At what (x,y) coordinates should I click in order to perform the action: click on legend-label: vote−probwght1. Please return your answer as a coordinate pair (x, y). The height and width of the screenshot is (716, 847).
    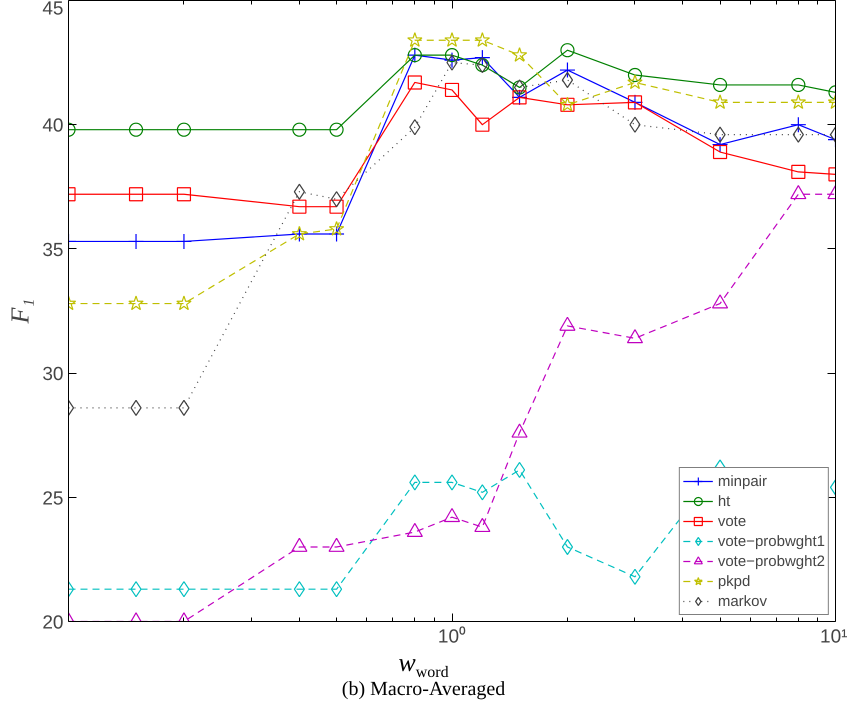
    Looking at the image, I should click on (771, 541).